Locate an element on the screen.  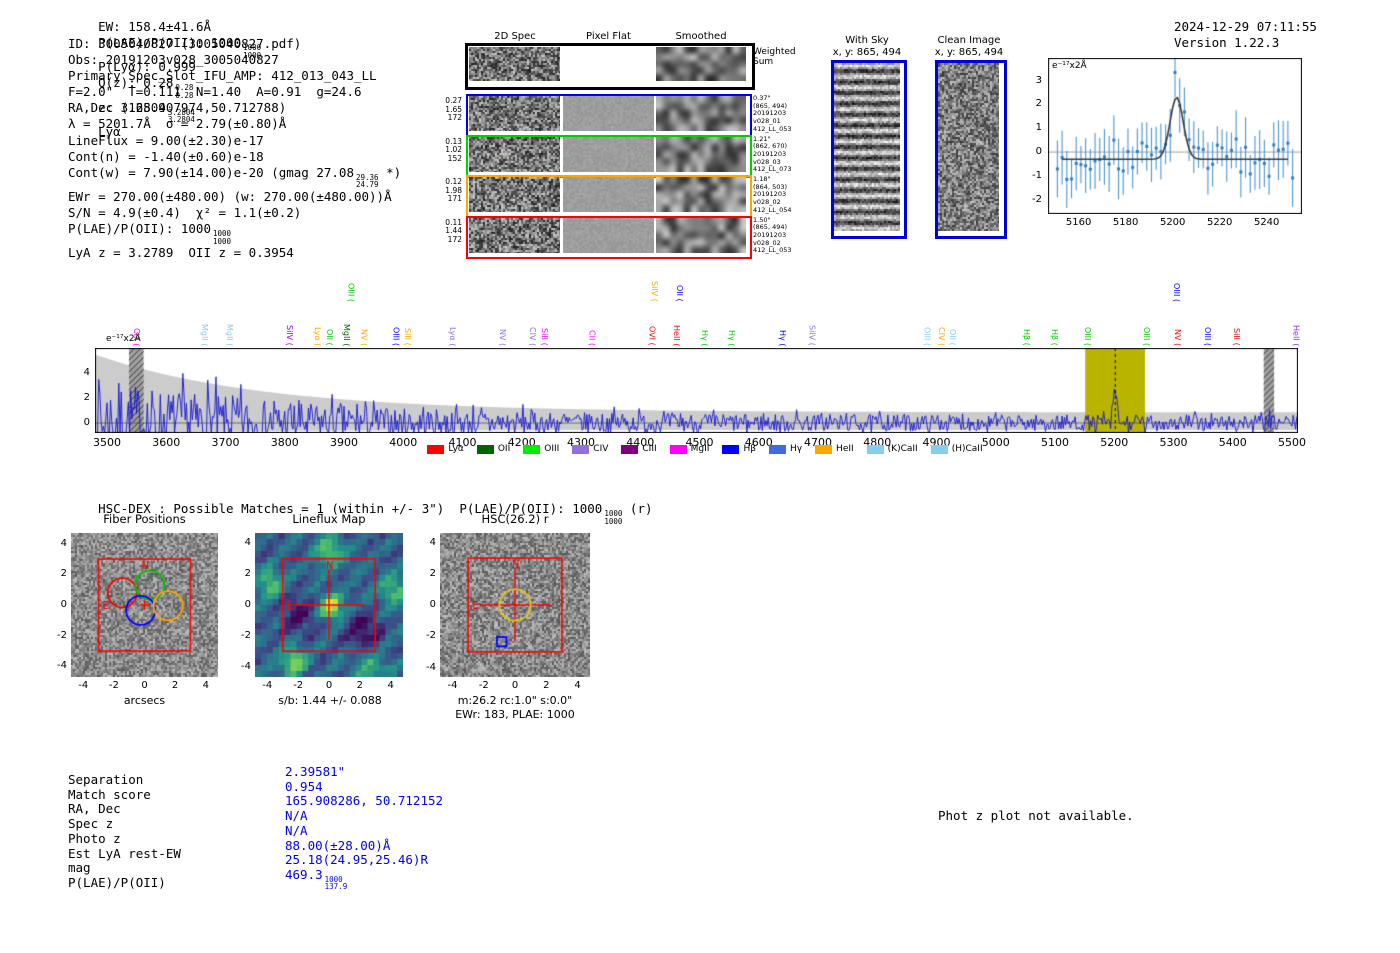
legend-label: OIII is located at coordinates (552, 449).